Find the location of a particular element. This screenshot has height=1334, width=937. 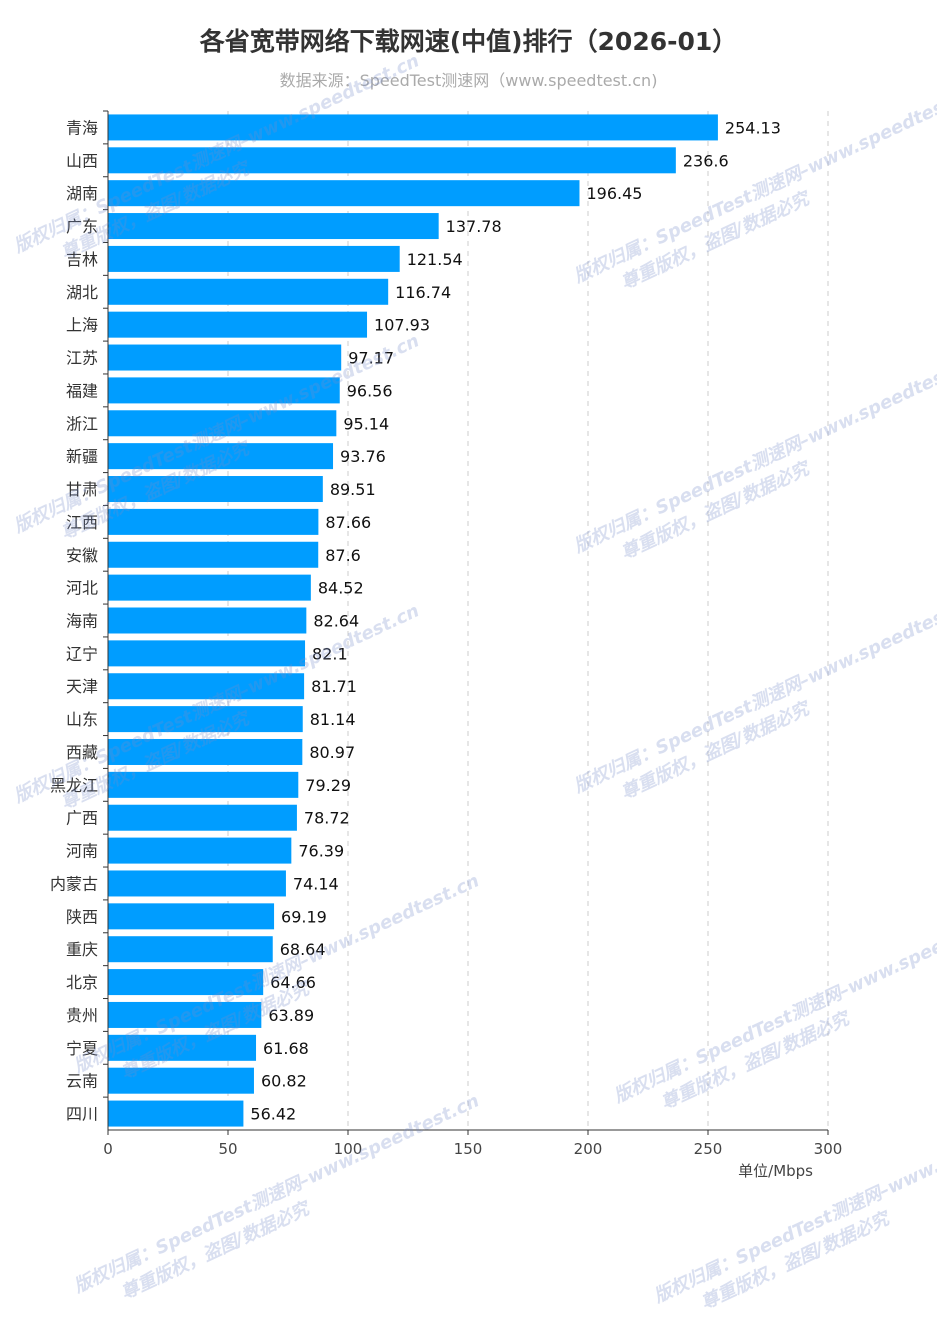

data-label: 107.93 is located at coordinates (402, 325).